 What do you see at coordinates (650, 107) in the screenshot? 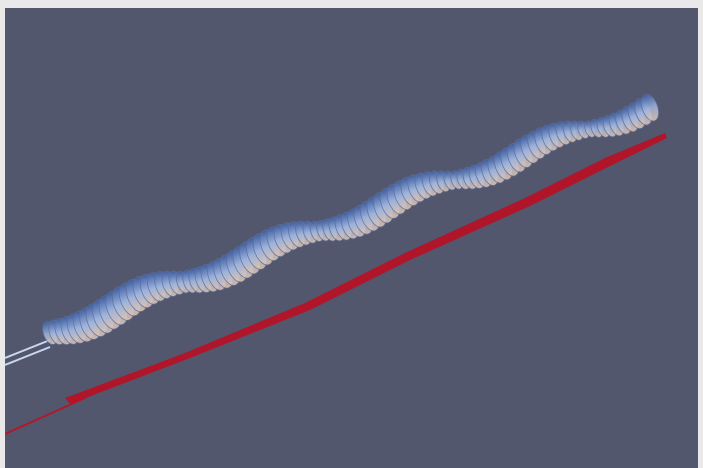
I see `tube-ring` at bounding box center [650, 107].